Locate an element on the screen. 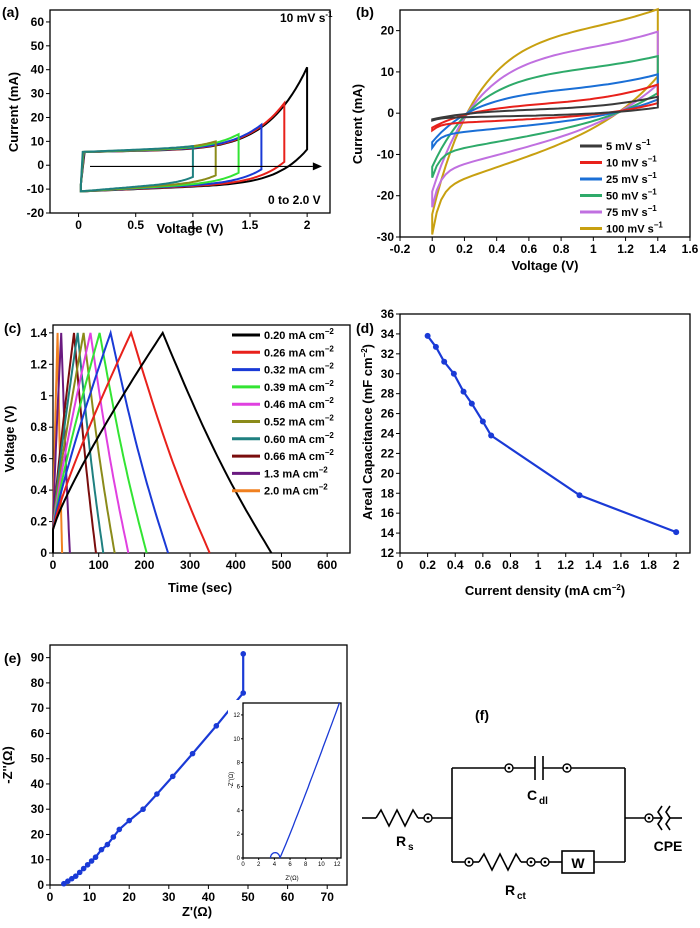 This screenshot has width=700, height=928. x-tick-label: 4 is located at coordinates (275, 865).